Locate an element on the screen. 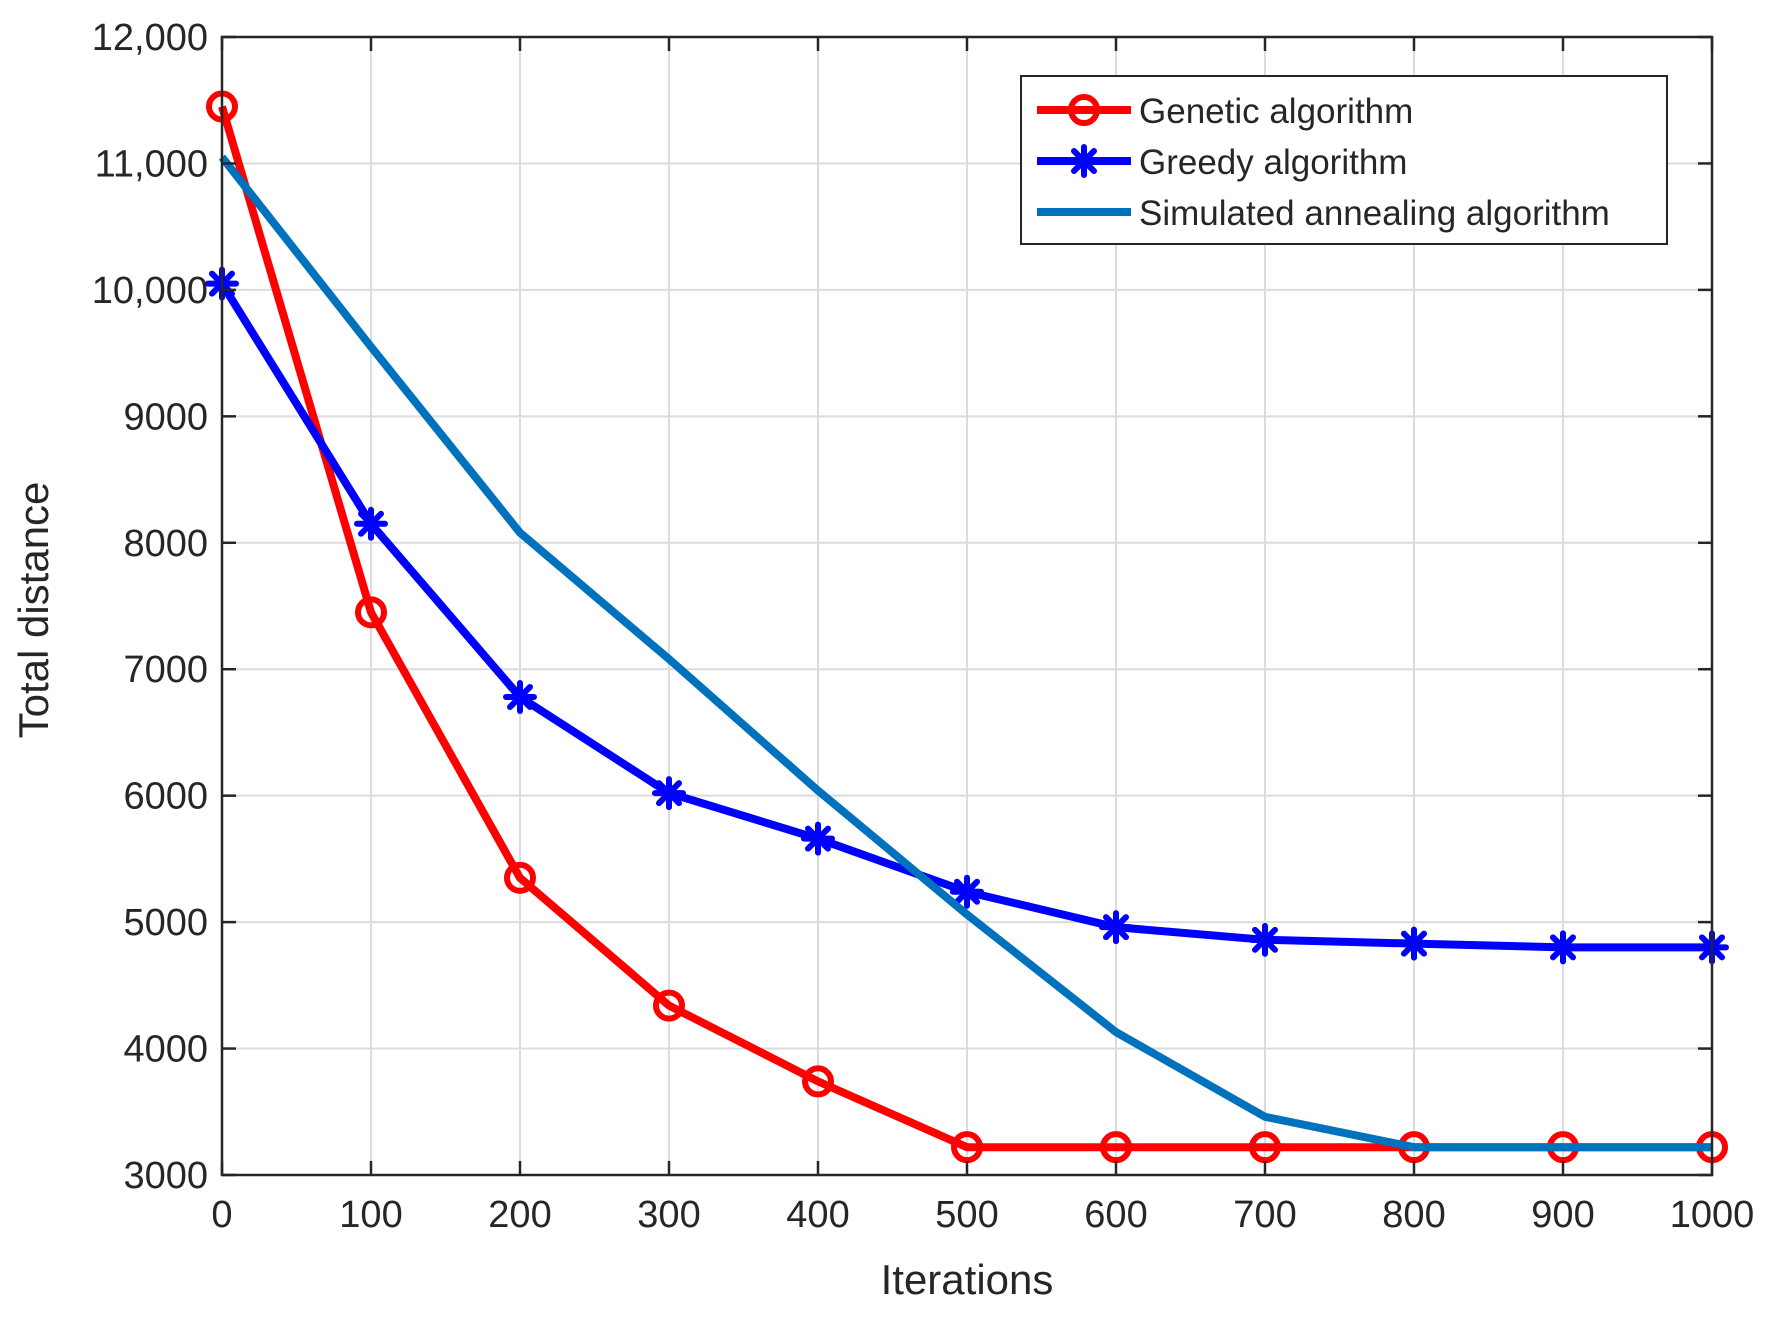 The width and height of the screenshot is (1772, 1317). y-tick-label: 11,000 is located at coordinates (151, 164).